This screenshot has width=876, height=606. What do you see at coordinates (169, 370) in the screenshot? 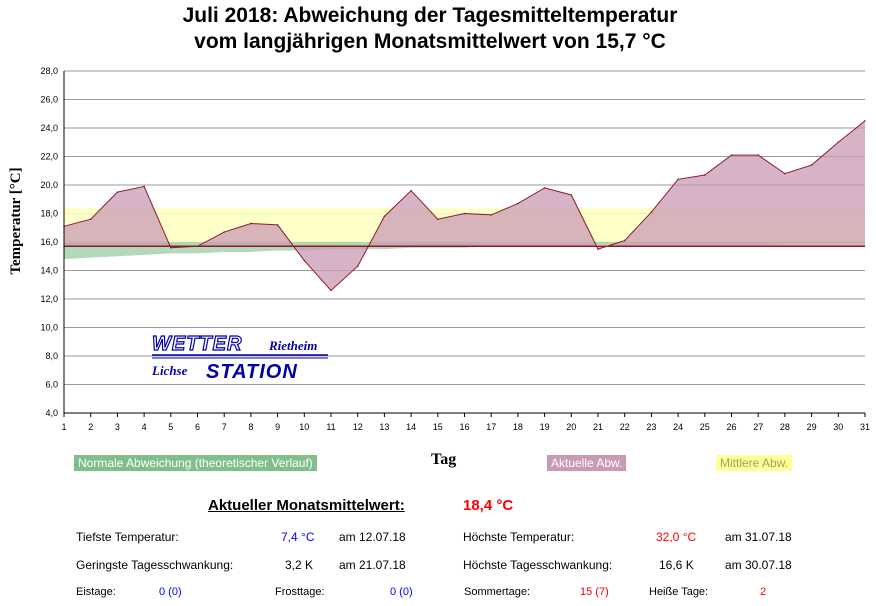
I see `logo-lichse: Lichse` at bounding box center [169, 370].